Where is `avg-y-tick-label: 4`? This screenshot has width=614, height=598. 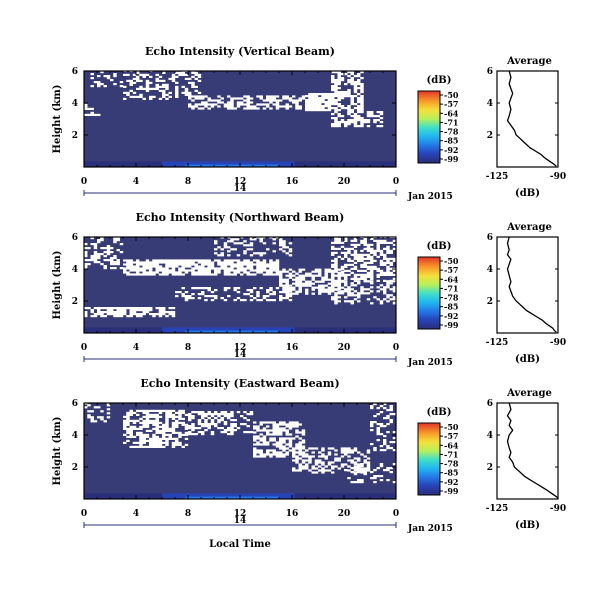
avg-y-tick-label: 4 is located at coordinates (490, 436).